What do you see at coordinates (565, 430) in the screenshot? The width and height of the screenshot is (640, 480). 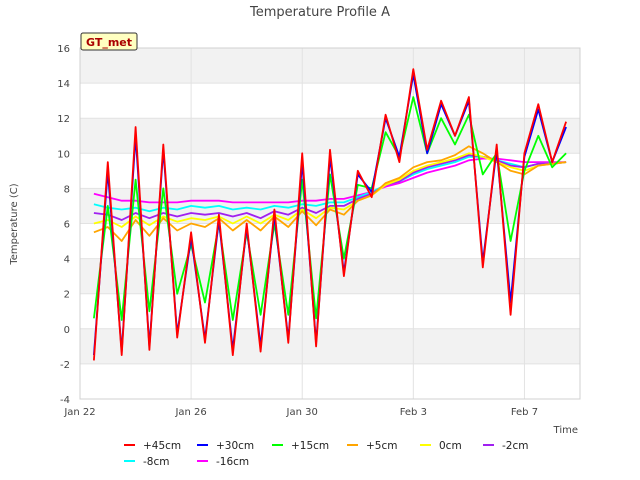 I see `x-axis-label: Time` at bounding box center [565, 430].